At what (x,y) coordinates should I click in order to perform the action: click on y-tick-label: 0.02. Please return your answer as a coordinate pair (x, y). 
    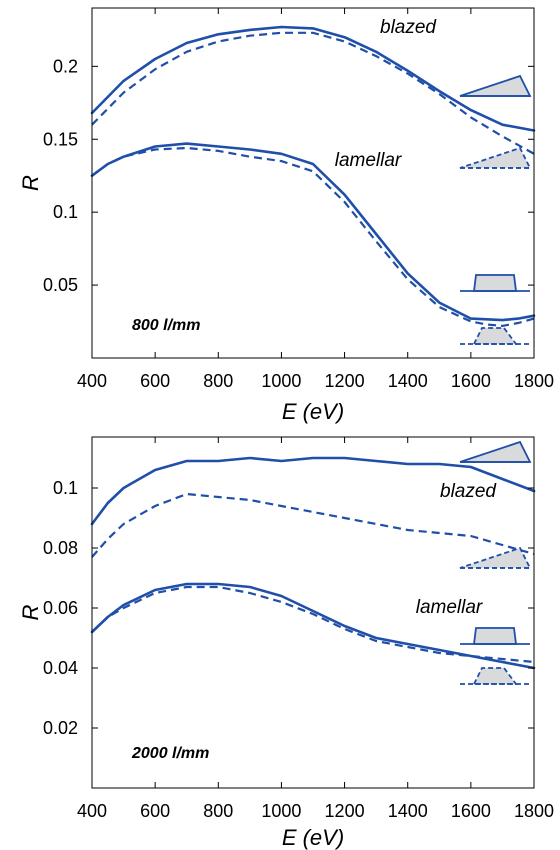
    Looking at the image, I should click on (60, 728).